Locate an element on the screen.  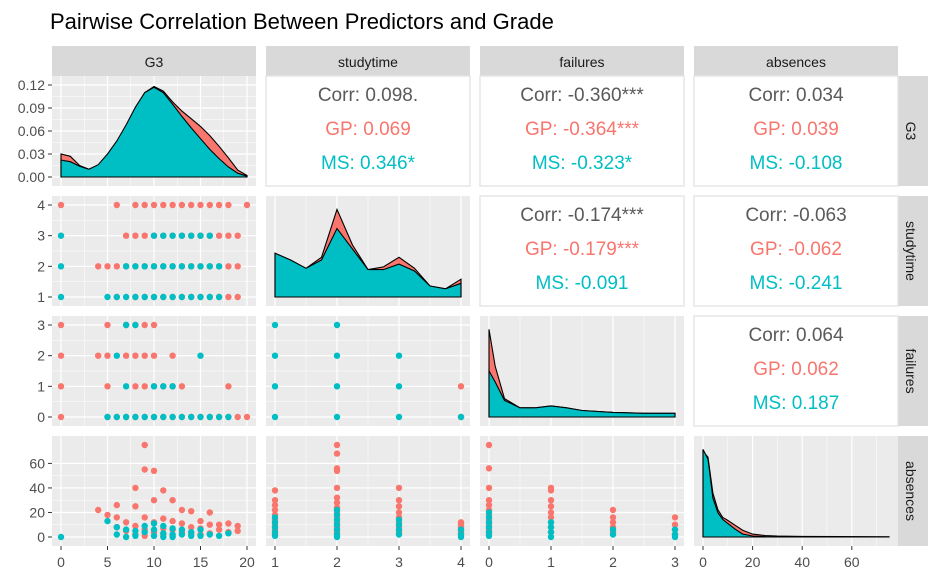
tick-label-x: 60 is located at coordinates (852, 562).